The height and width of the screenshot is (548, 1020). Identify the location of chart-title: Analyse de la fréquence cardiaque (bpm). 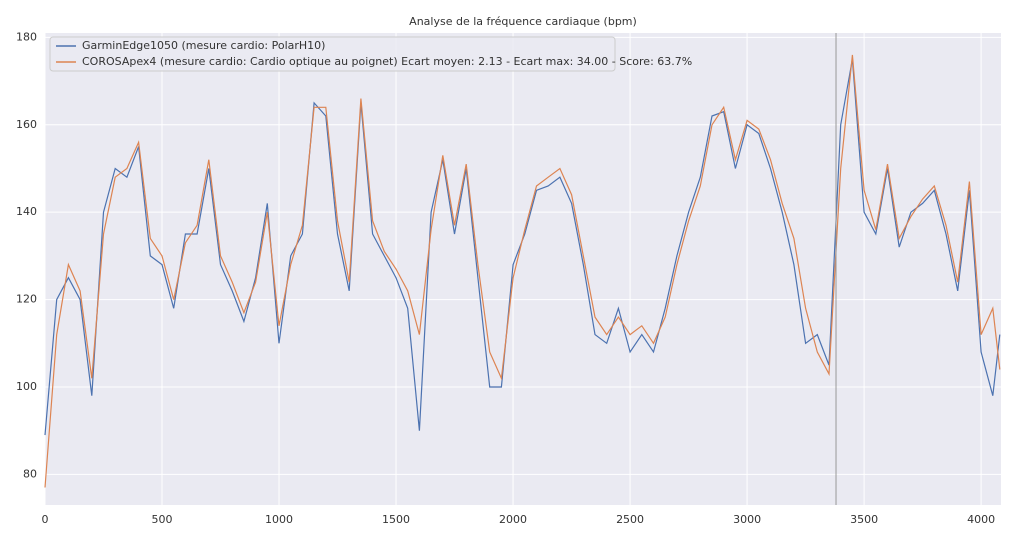
(523, 21).